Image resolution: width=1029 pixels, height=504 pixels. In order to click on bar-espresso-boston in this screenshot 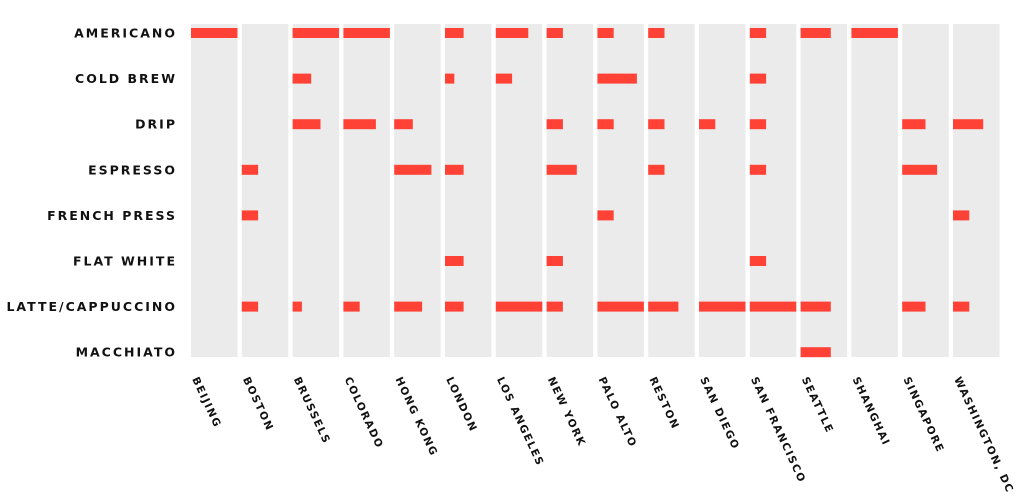, I will do `click(250, 169)`.